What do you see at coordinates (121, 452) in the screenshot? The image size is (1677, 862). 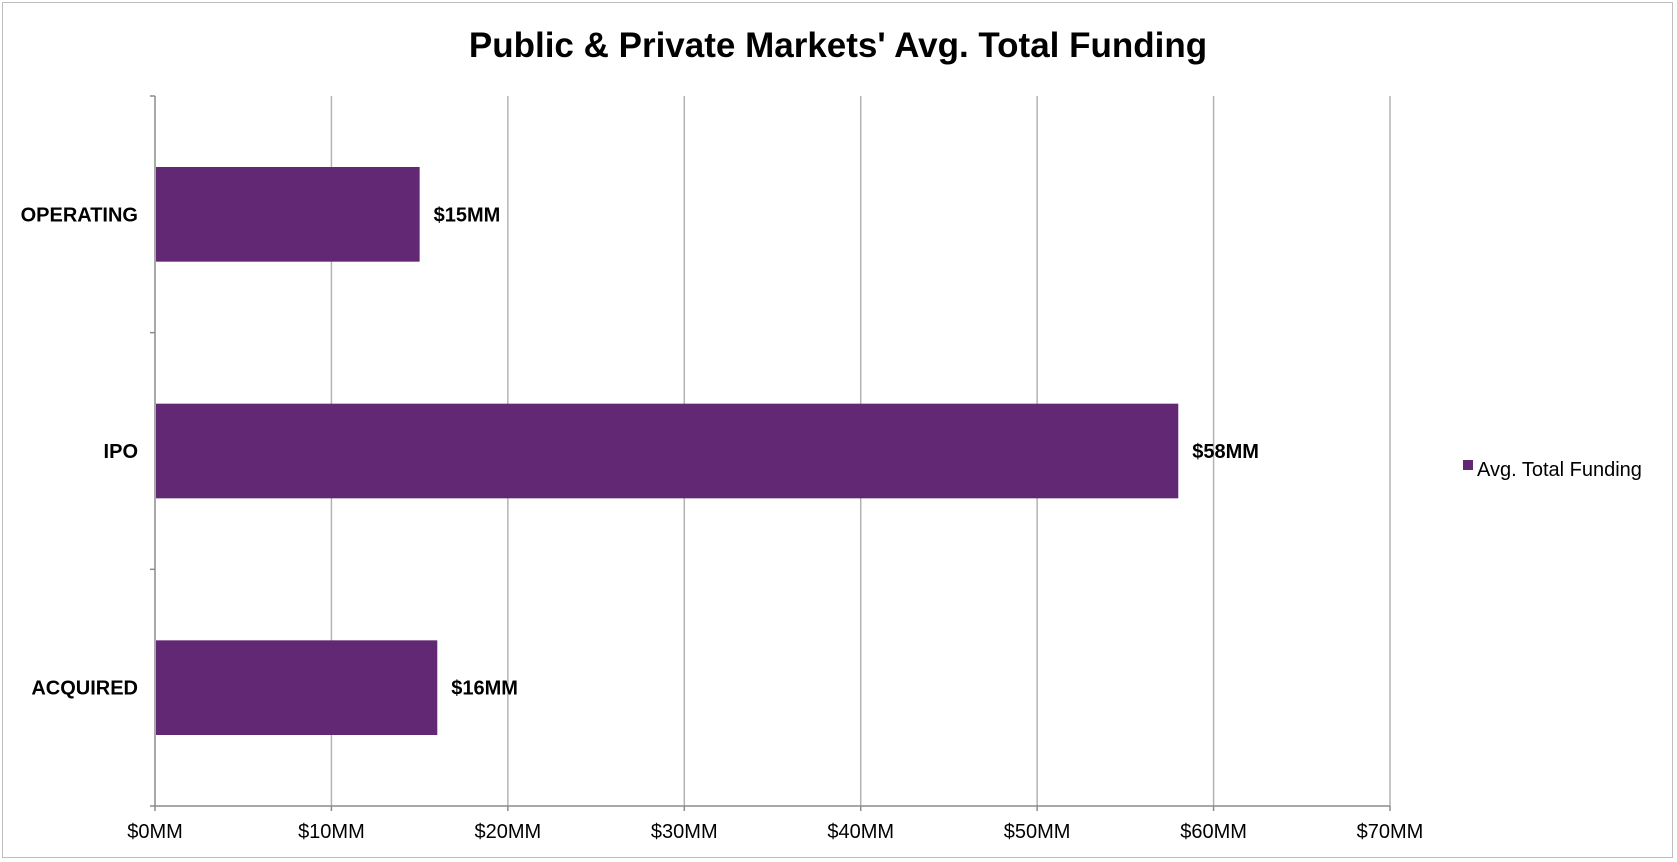 I see `category-label-ipo: IPO` at bounding box center [121, 452].